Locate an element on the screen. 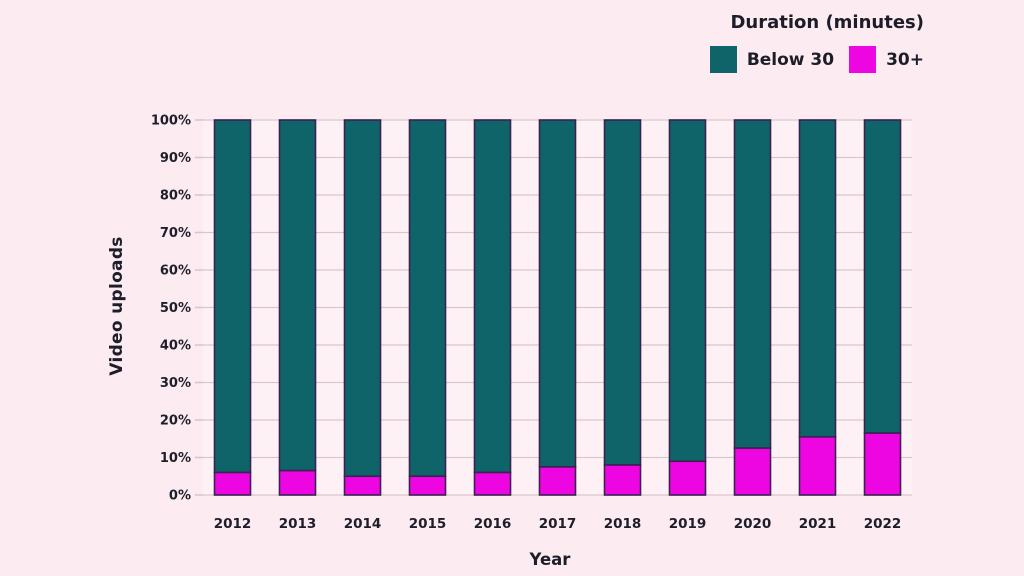 The height and width of the screenshot is (576, 1024). y-tick-label: 20% is located at coordinates (175, 421).